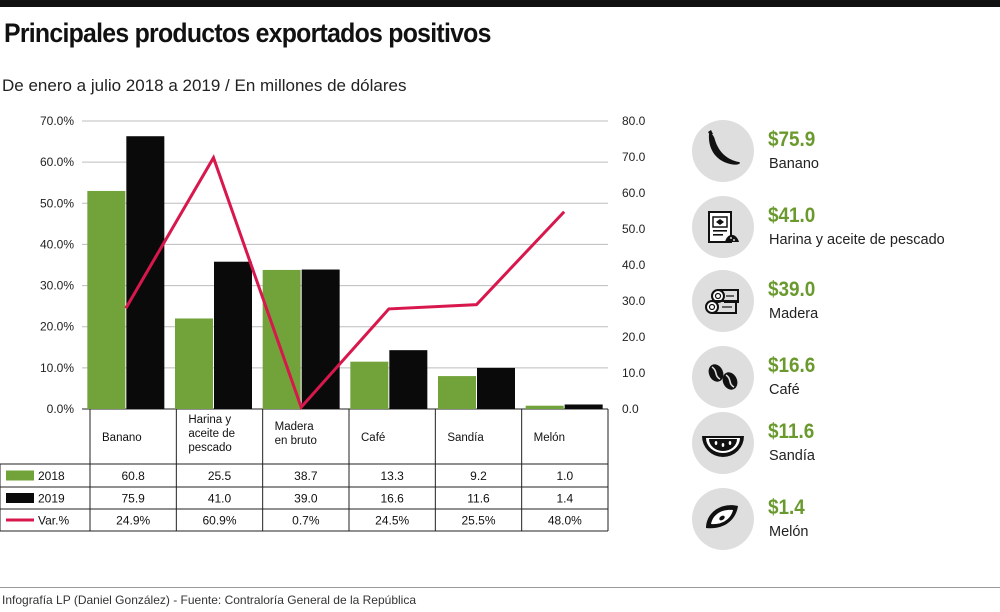 This screenshot has height=612, width=1000. I want to click on y-left-tick-label: 50.0%, so click(57, 203).